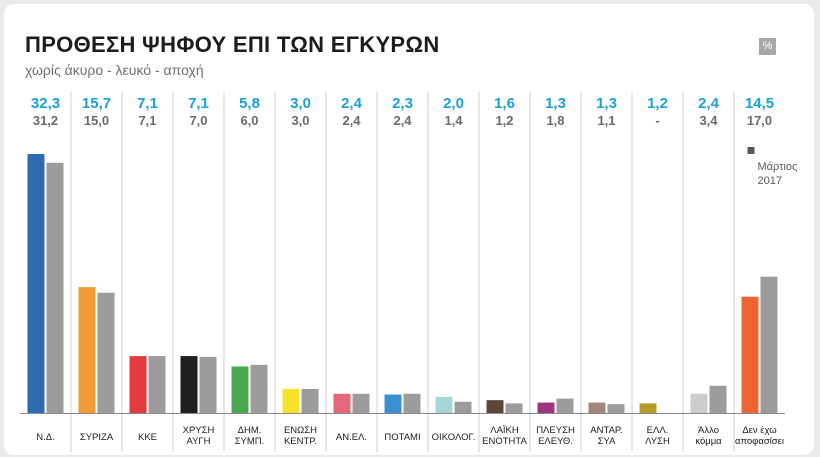  I want to click on category-label: ΕΛΛ., so click(658, 430).